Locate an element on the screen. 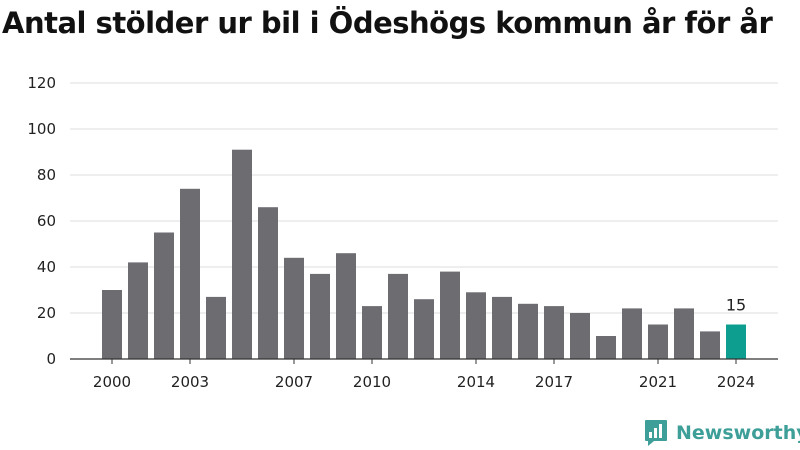 This screenshot has width=800, height=450. bar-2003 is located at coordinates (190, 273).